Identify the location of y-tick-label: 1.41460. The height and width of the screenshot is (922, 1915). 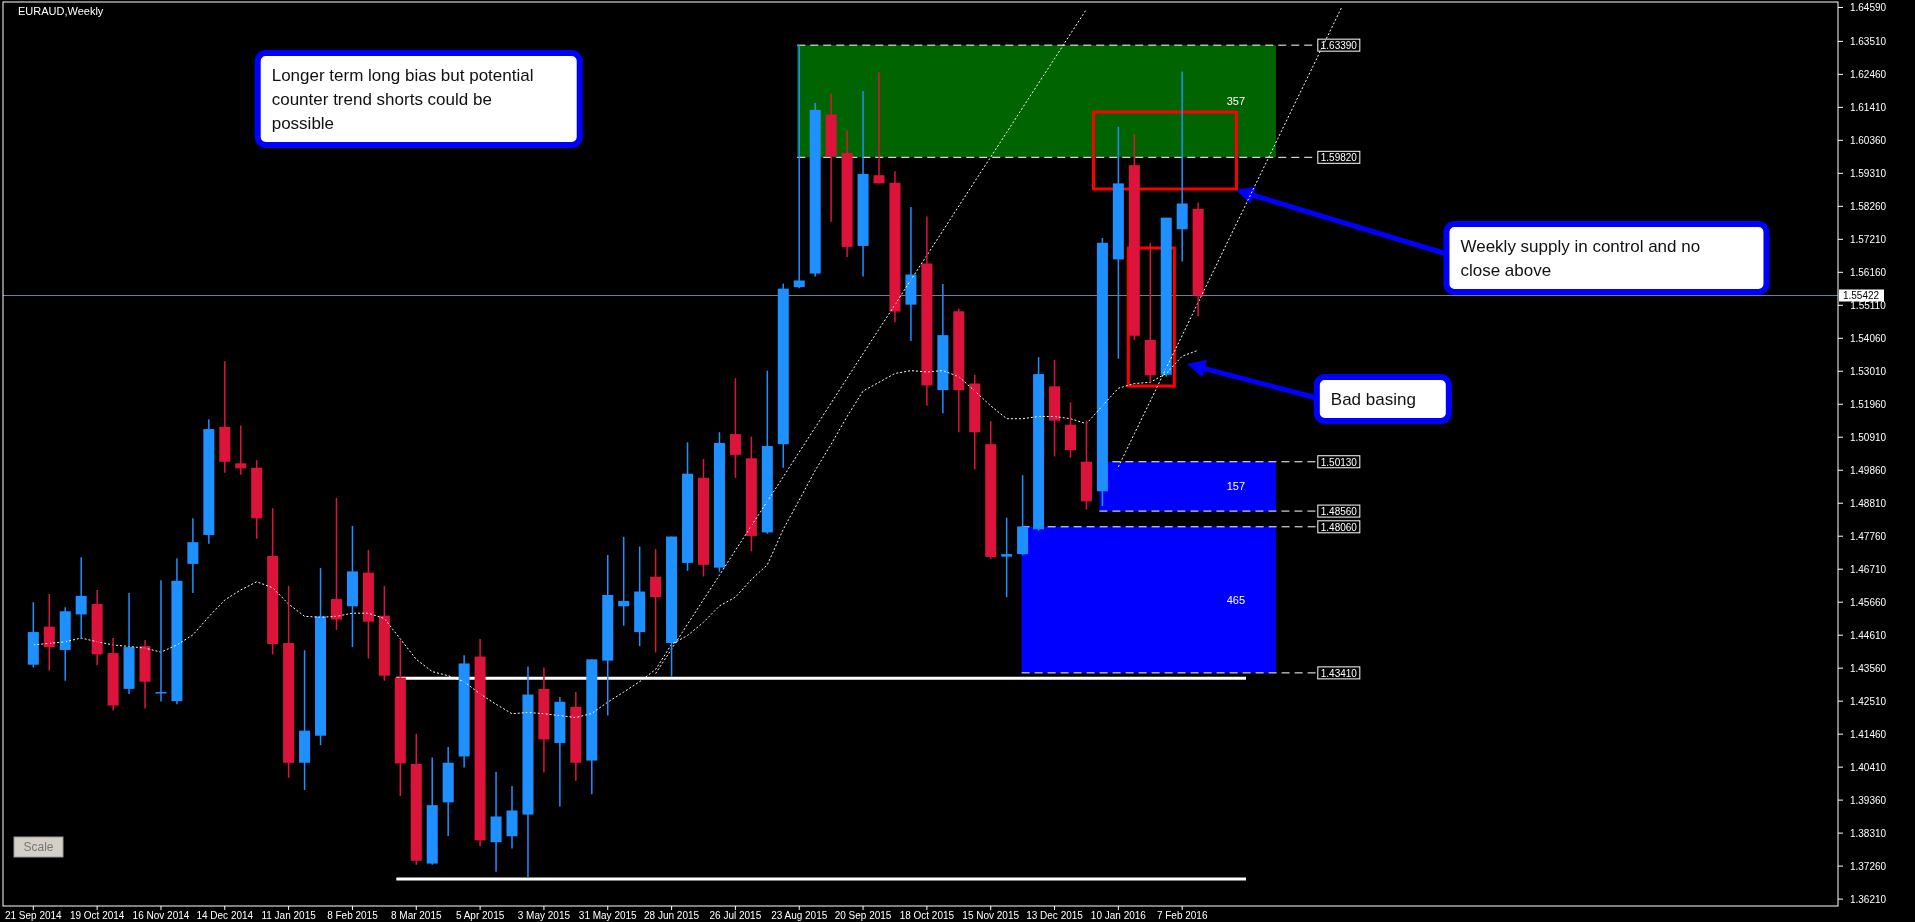
(1868, 735).